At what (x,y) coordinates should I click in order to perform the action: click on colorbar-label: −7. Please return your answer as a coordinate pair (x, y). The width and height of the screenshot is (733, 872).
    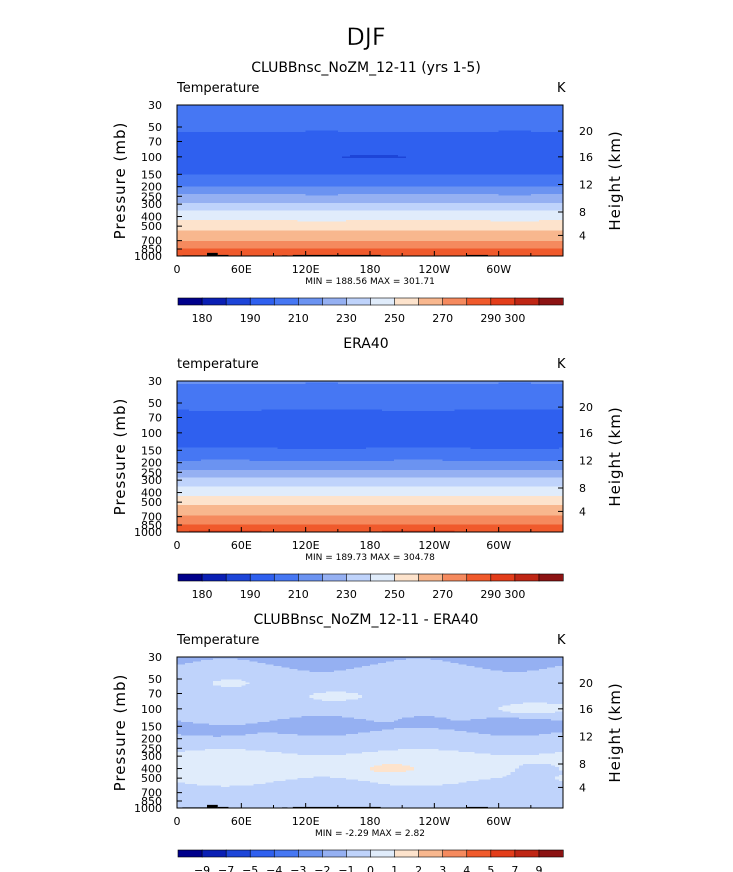
    Looking at the image, I should click on (226, 868).